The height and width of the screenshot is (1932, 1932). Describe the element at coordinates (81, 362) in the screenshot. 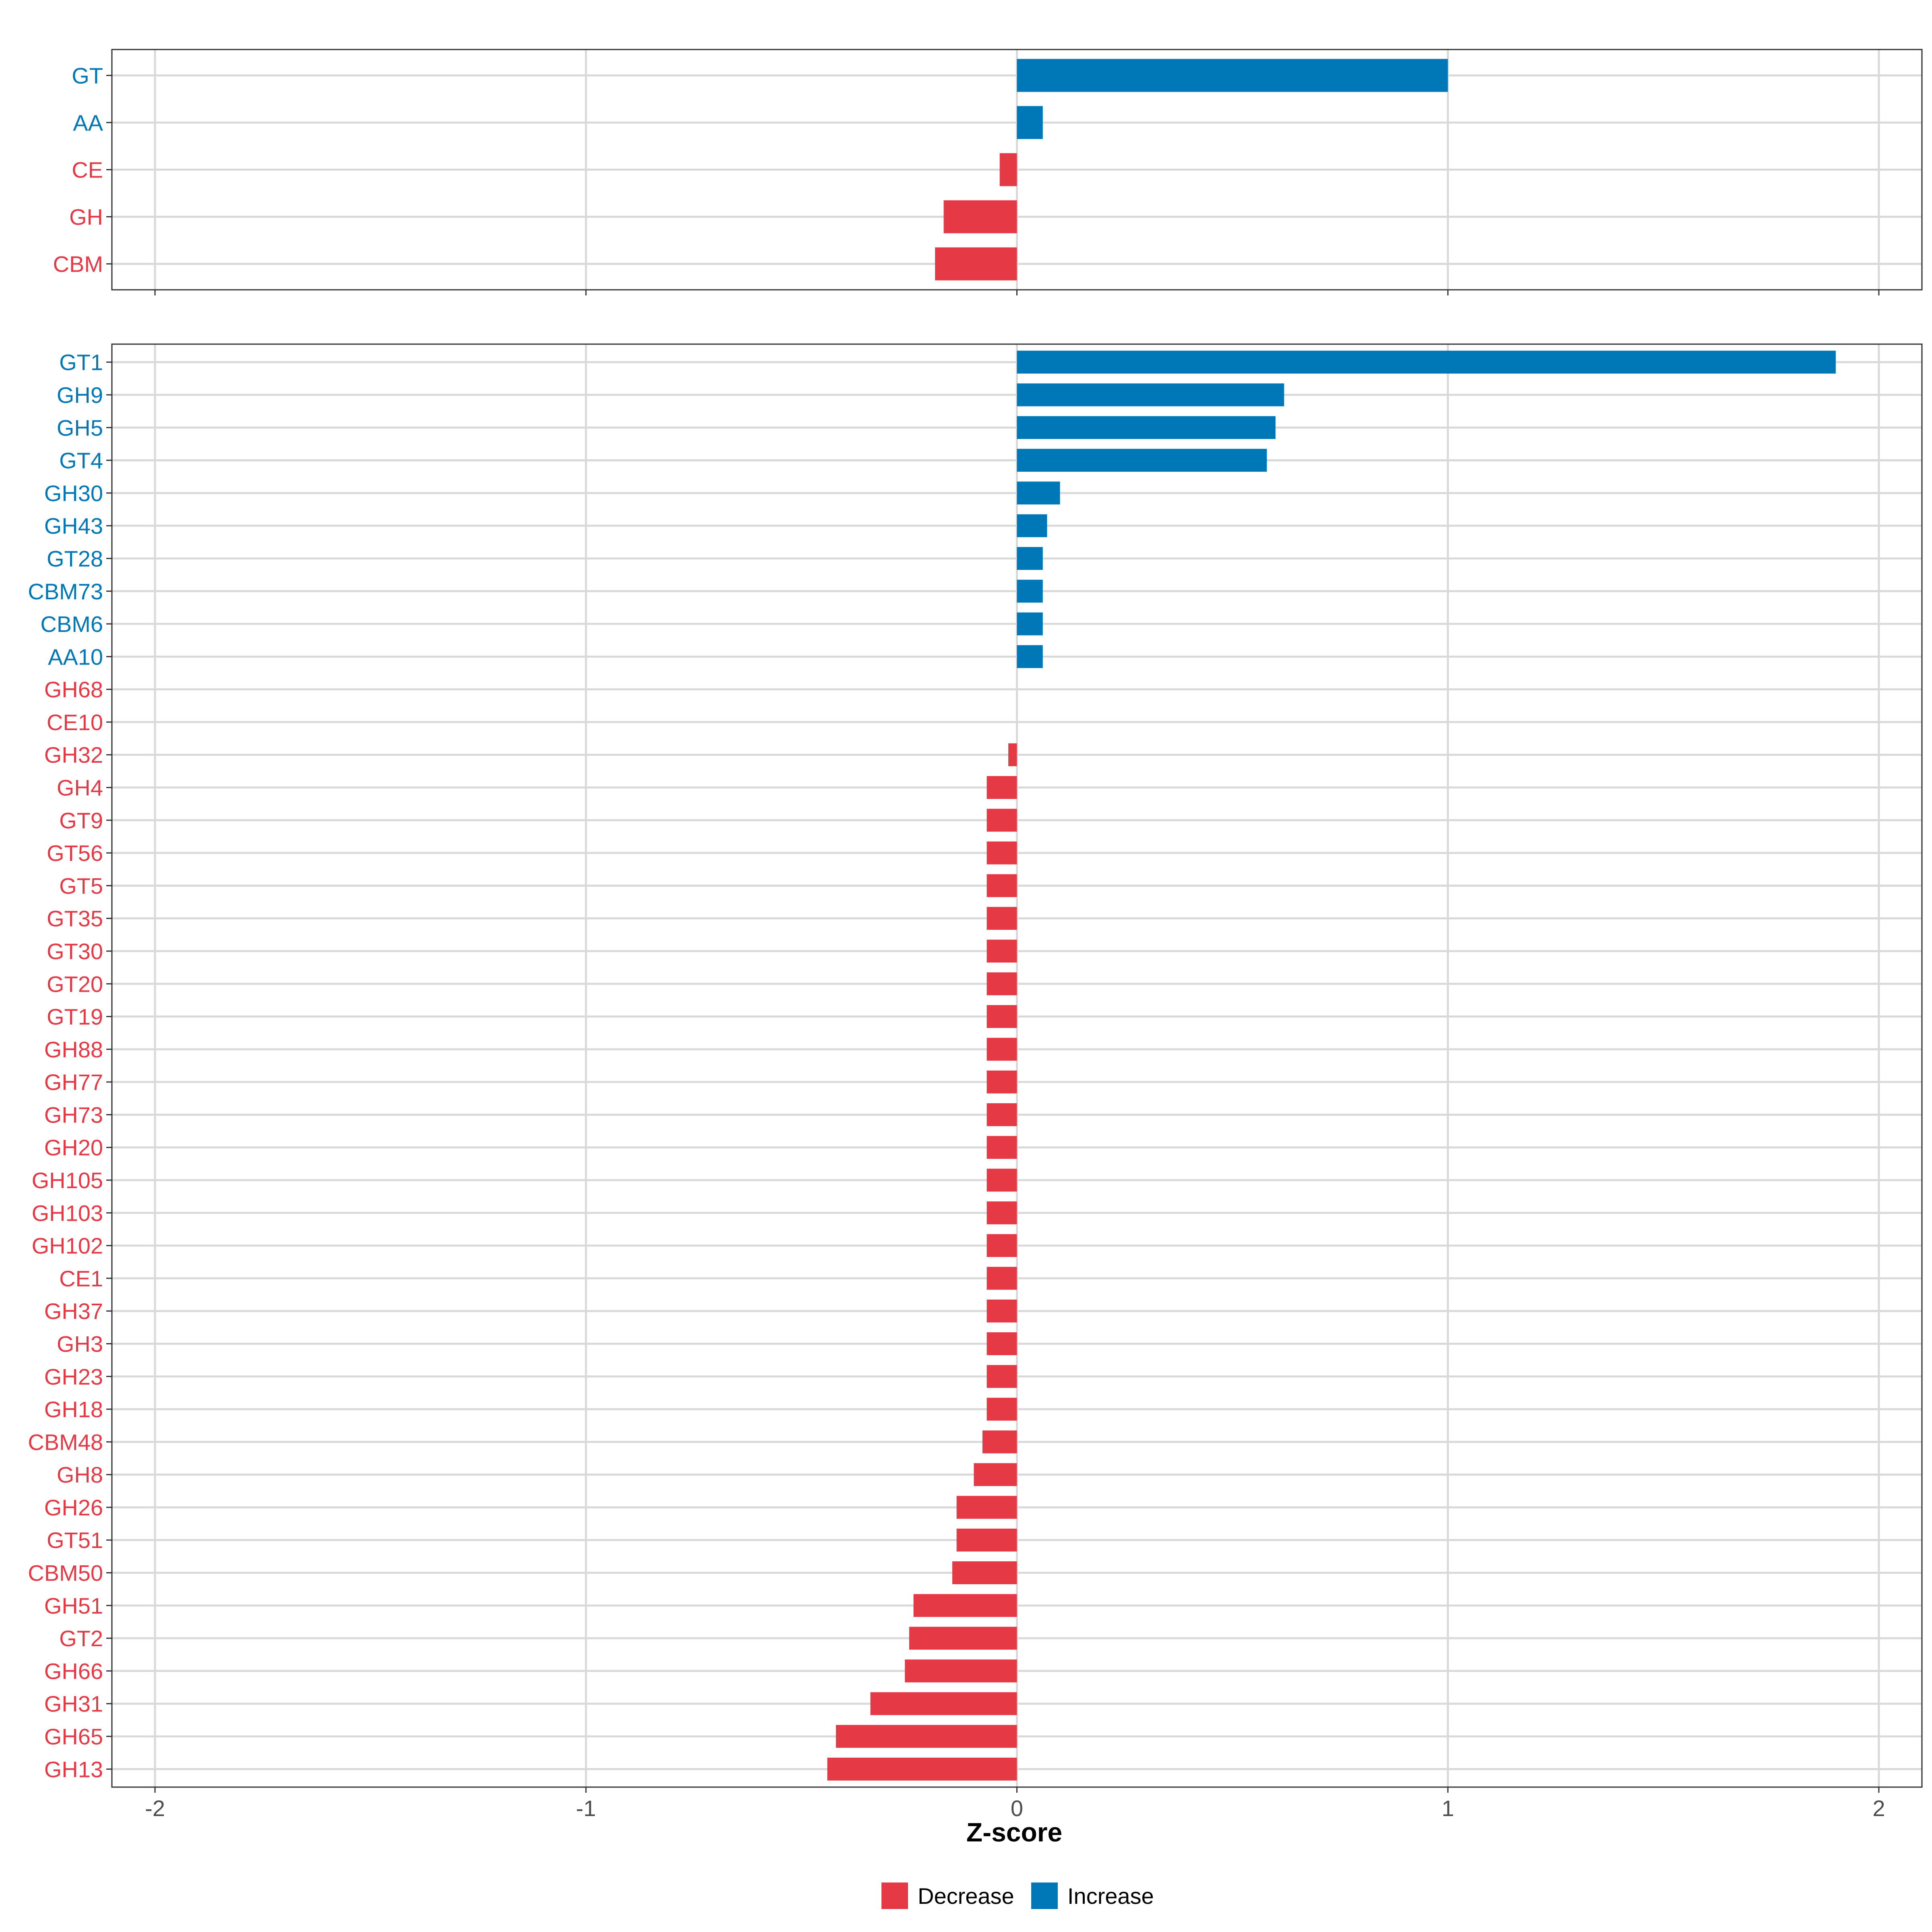

I see `y-tick-label: GT1` at that location.